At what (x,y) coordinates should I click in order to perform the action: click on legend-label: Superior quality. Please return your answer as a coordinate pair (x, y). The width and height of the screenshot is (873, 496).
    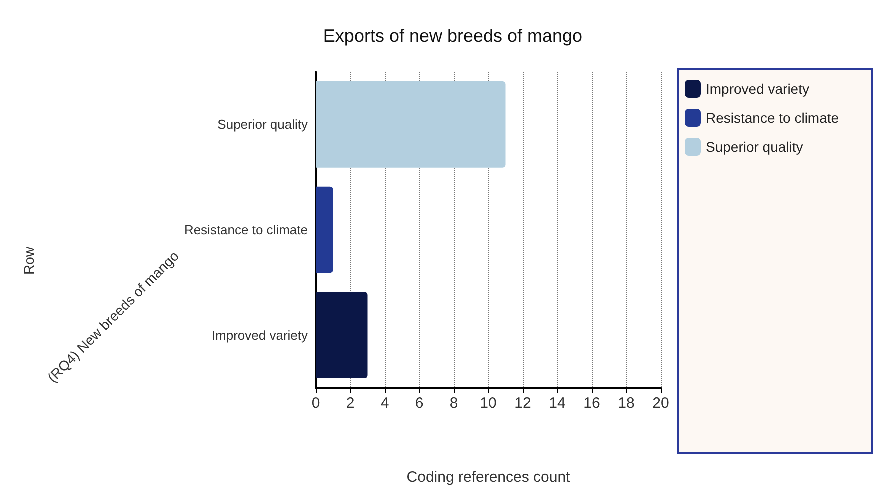
    Looking at the image, I should click on (755, 147).